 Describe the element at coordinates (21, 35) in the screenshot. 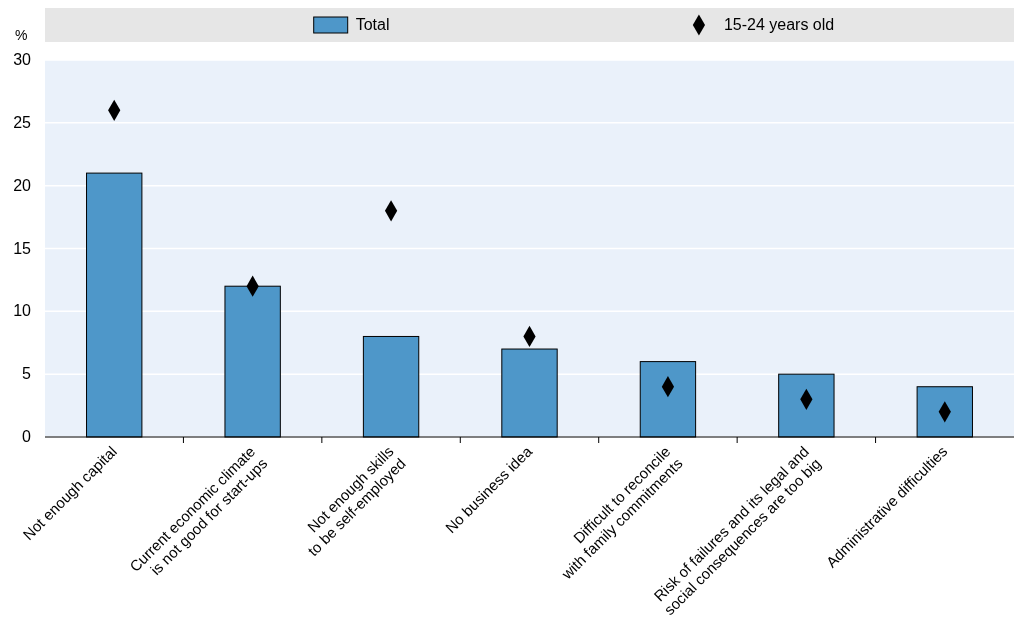

I see `y-axis-title: %` at that location.